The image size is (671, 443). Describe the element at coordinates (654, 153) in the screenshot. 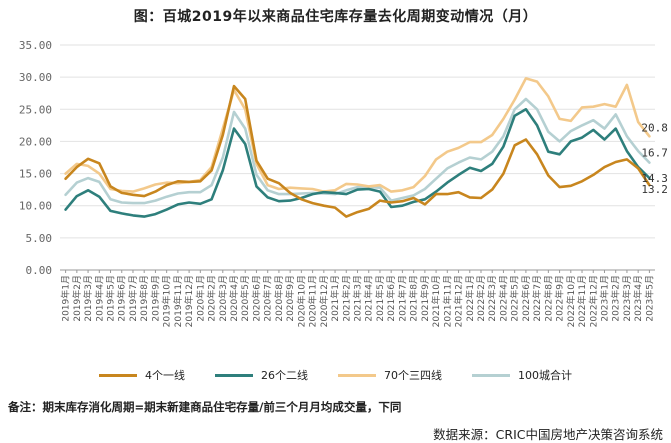

I see `end-label: 16.7` at that location.